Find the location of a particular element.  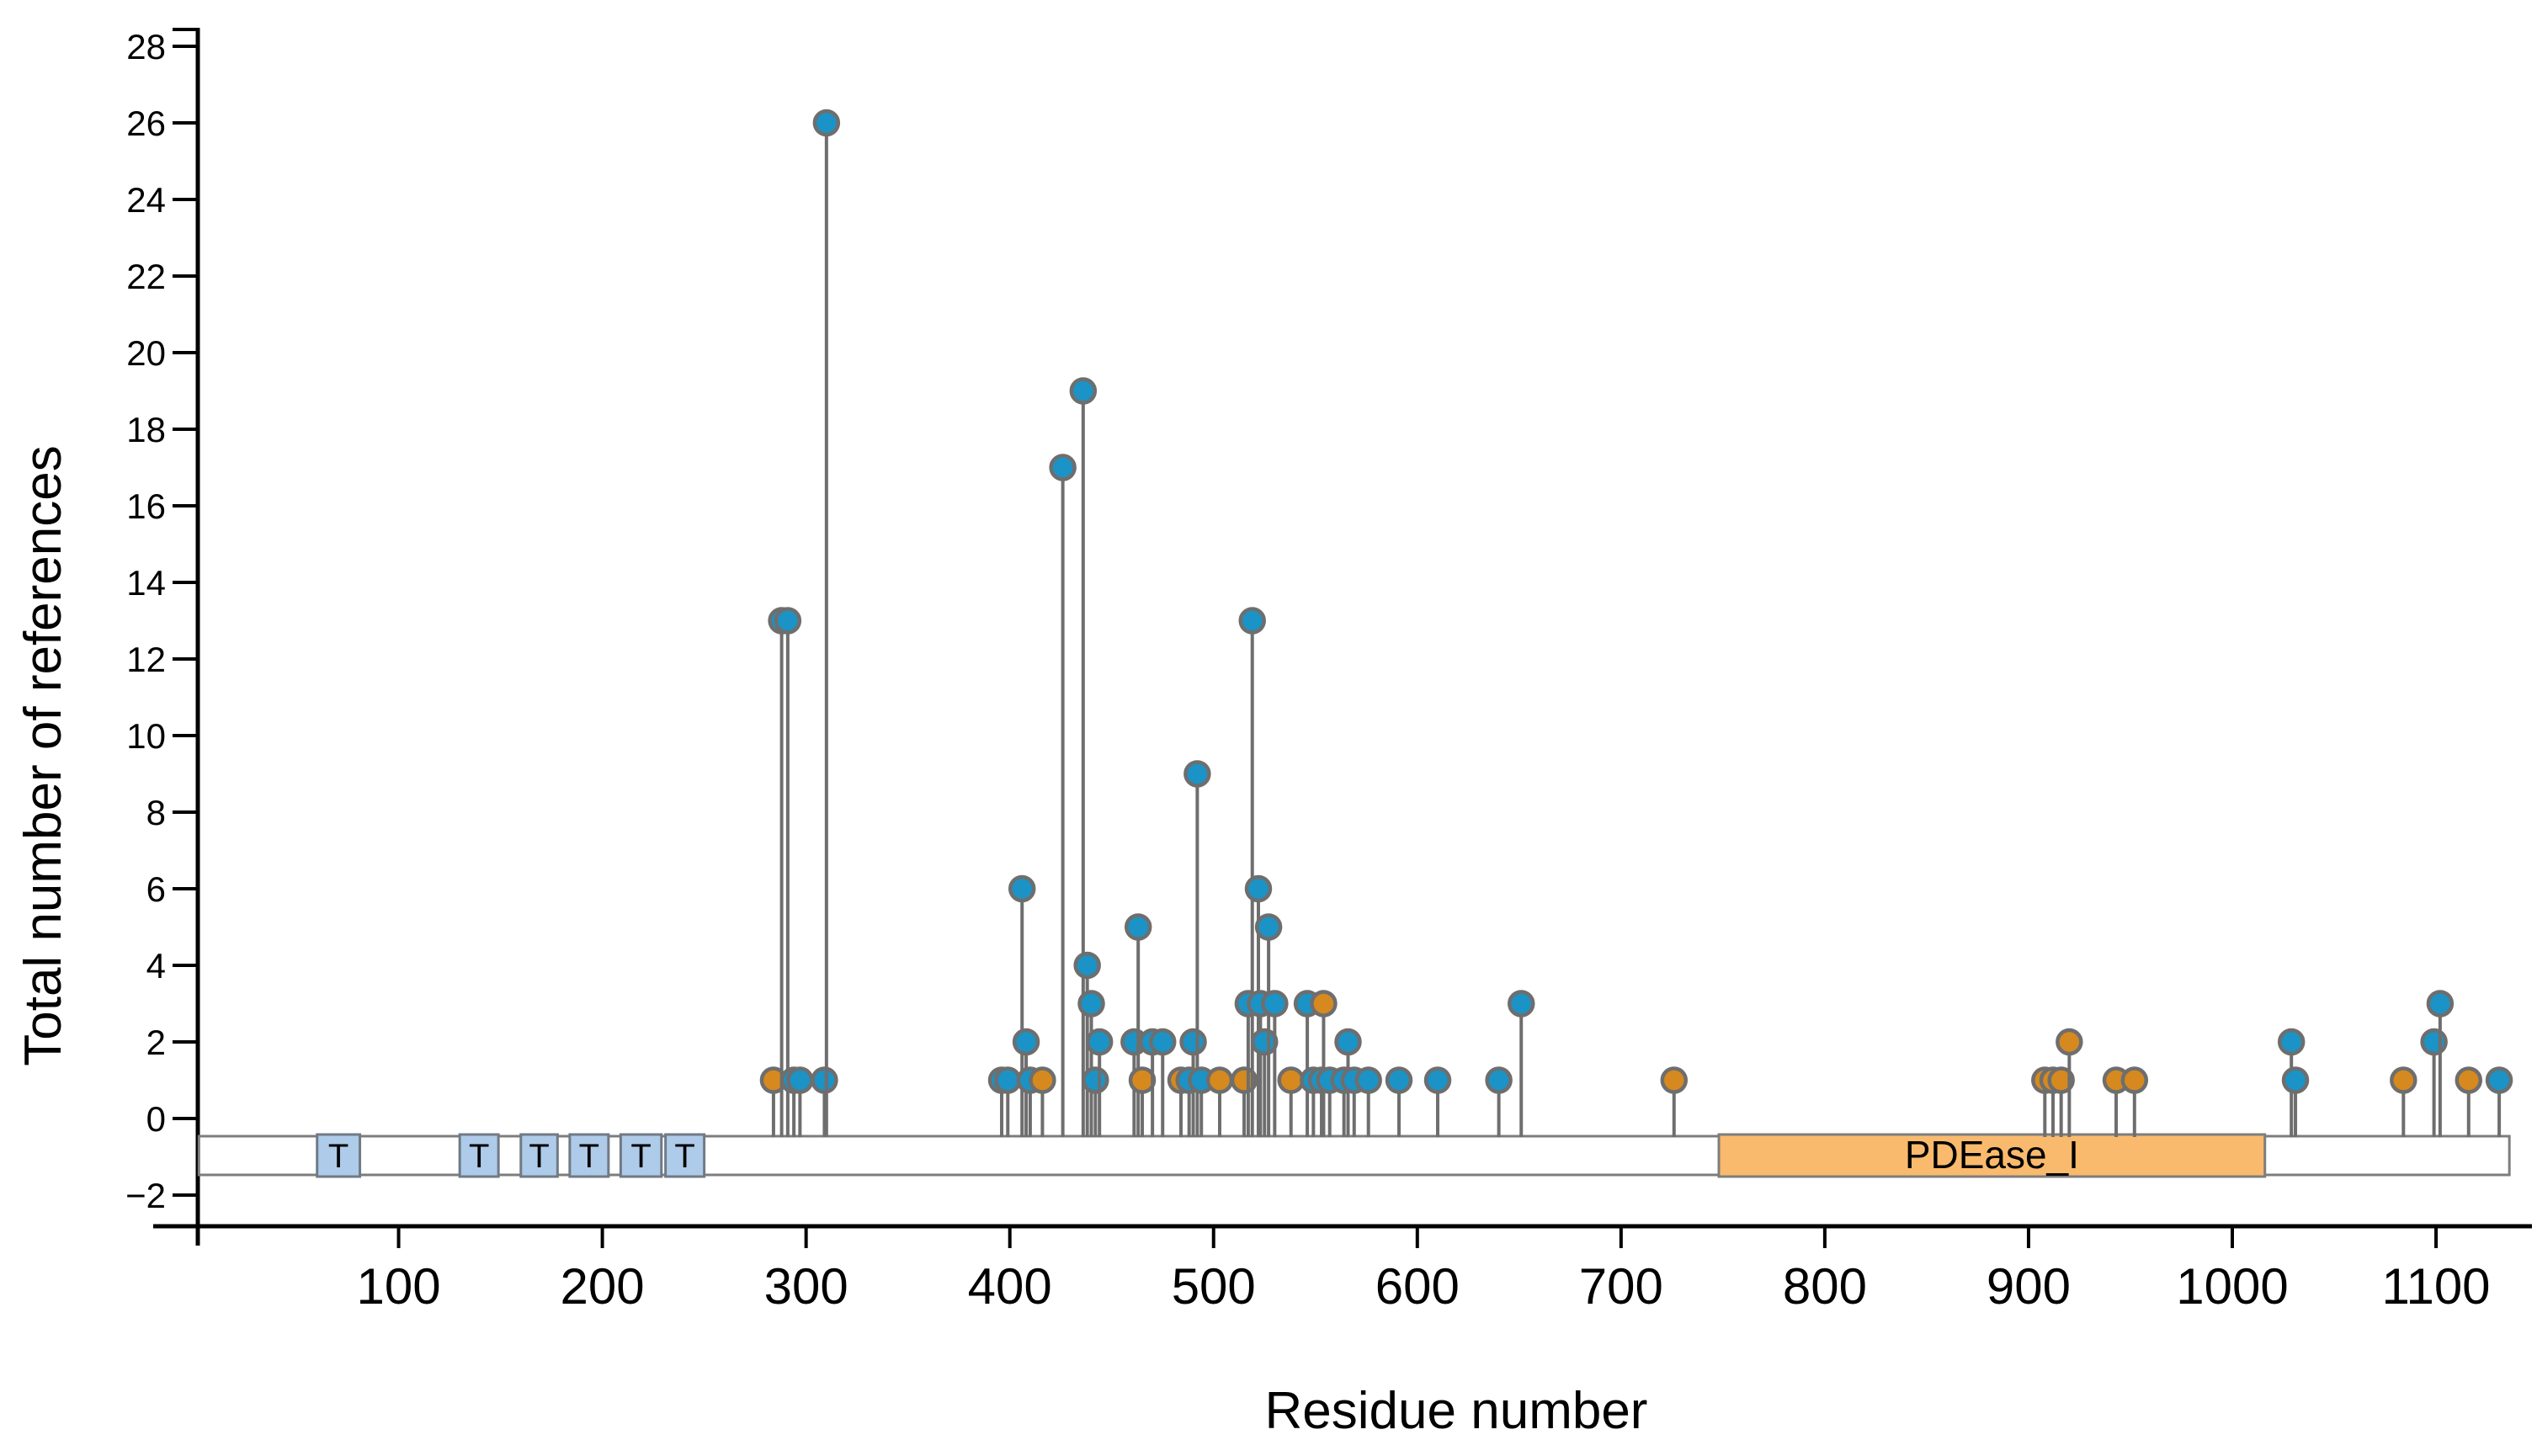

y-tick-label: 26 is located at coordinates (146, 123).